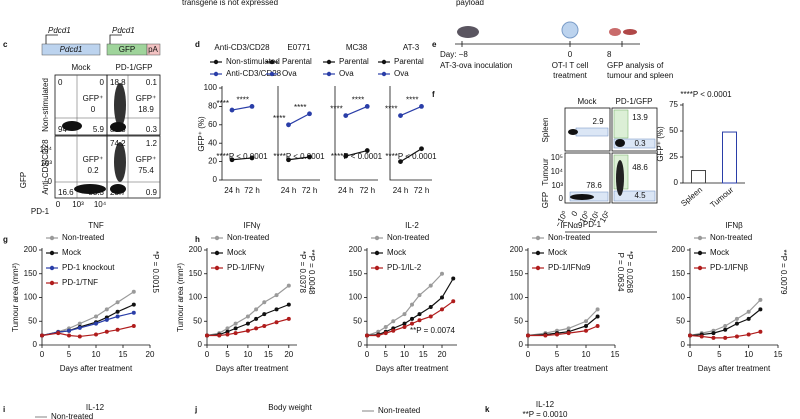 This screenshot has width=800, height=419. Describe the element at coordinates (196, 249) in the screenshot. I see `y-tick-label: 200` at that location.